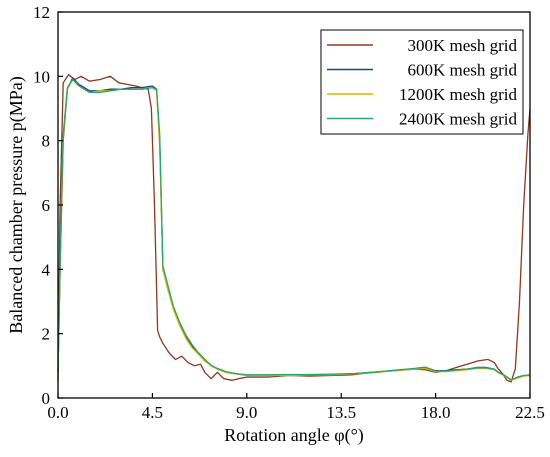  I want to click on y-tick-label: 6, so click(46, 205).